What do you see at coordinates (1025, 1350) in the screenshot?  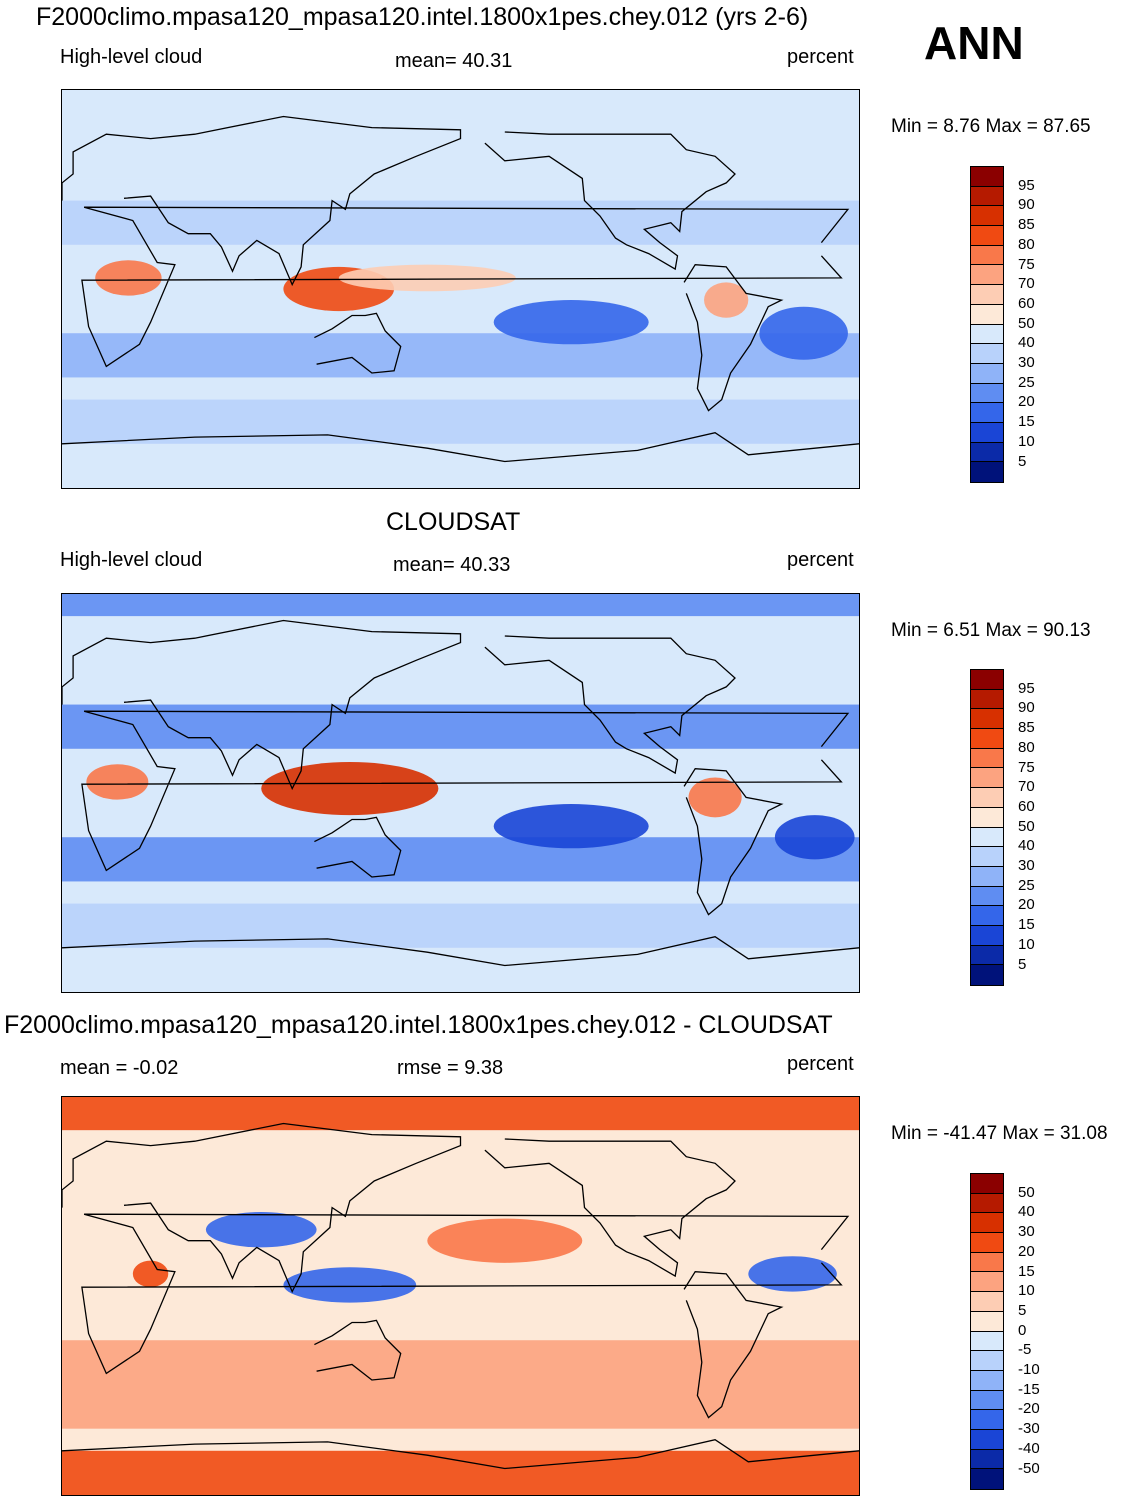 I see `colorbar-tick-label: -5` at bounding box center [1025, 1350].